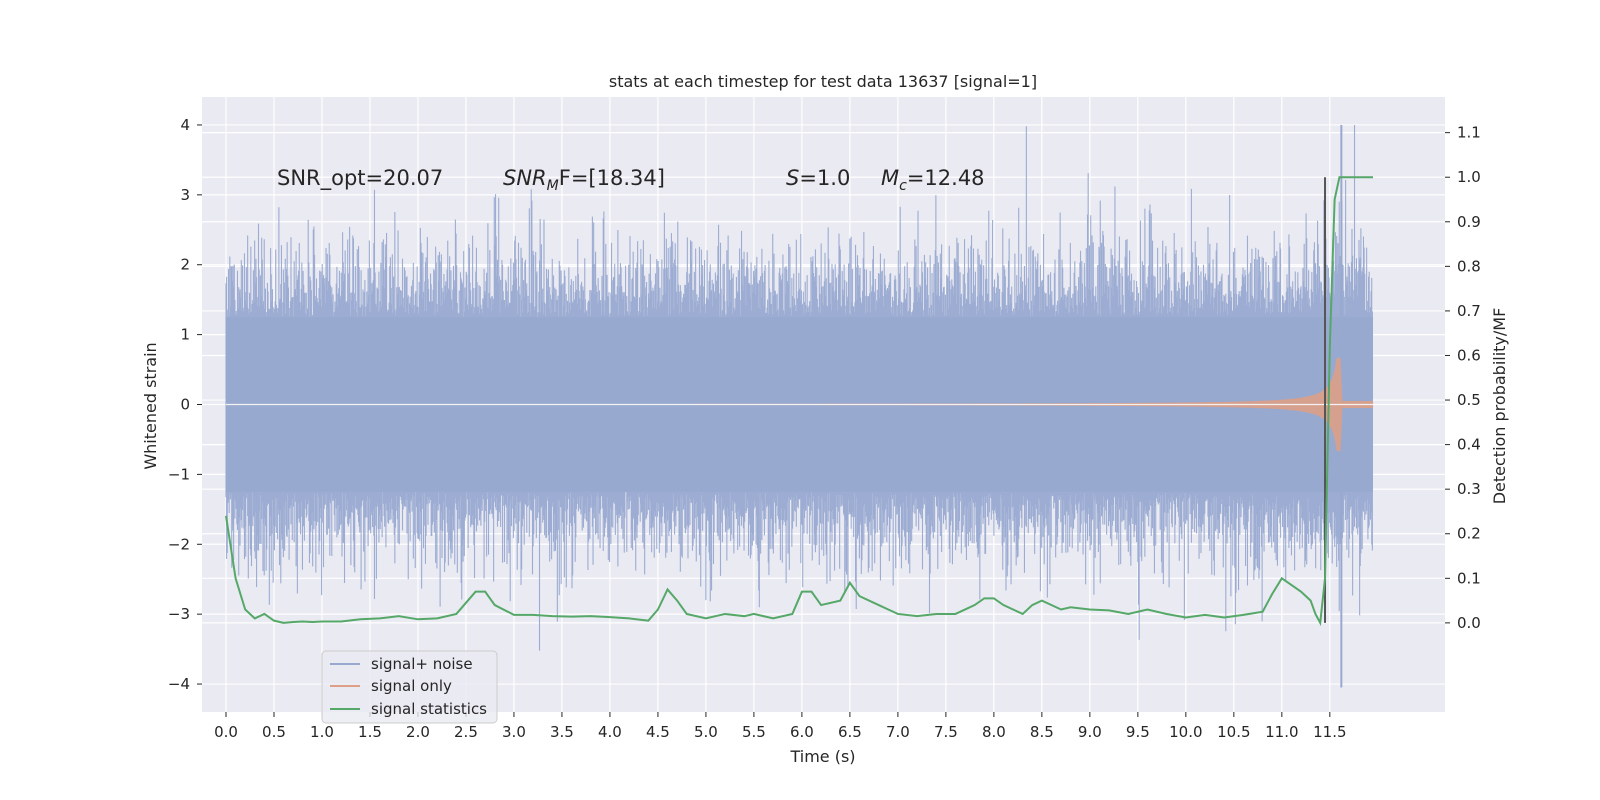 The width and height of the screenshot is (1600, 800). I want to click on annotation-mc: Mc=12.48, so click(933, 180).